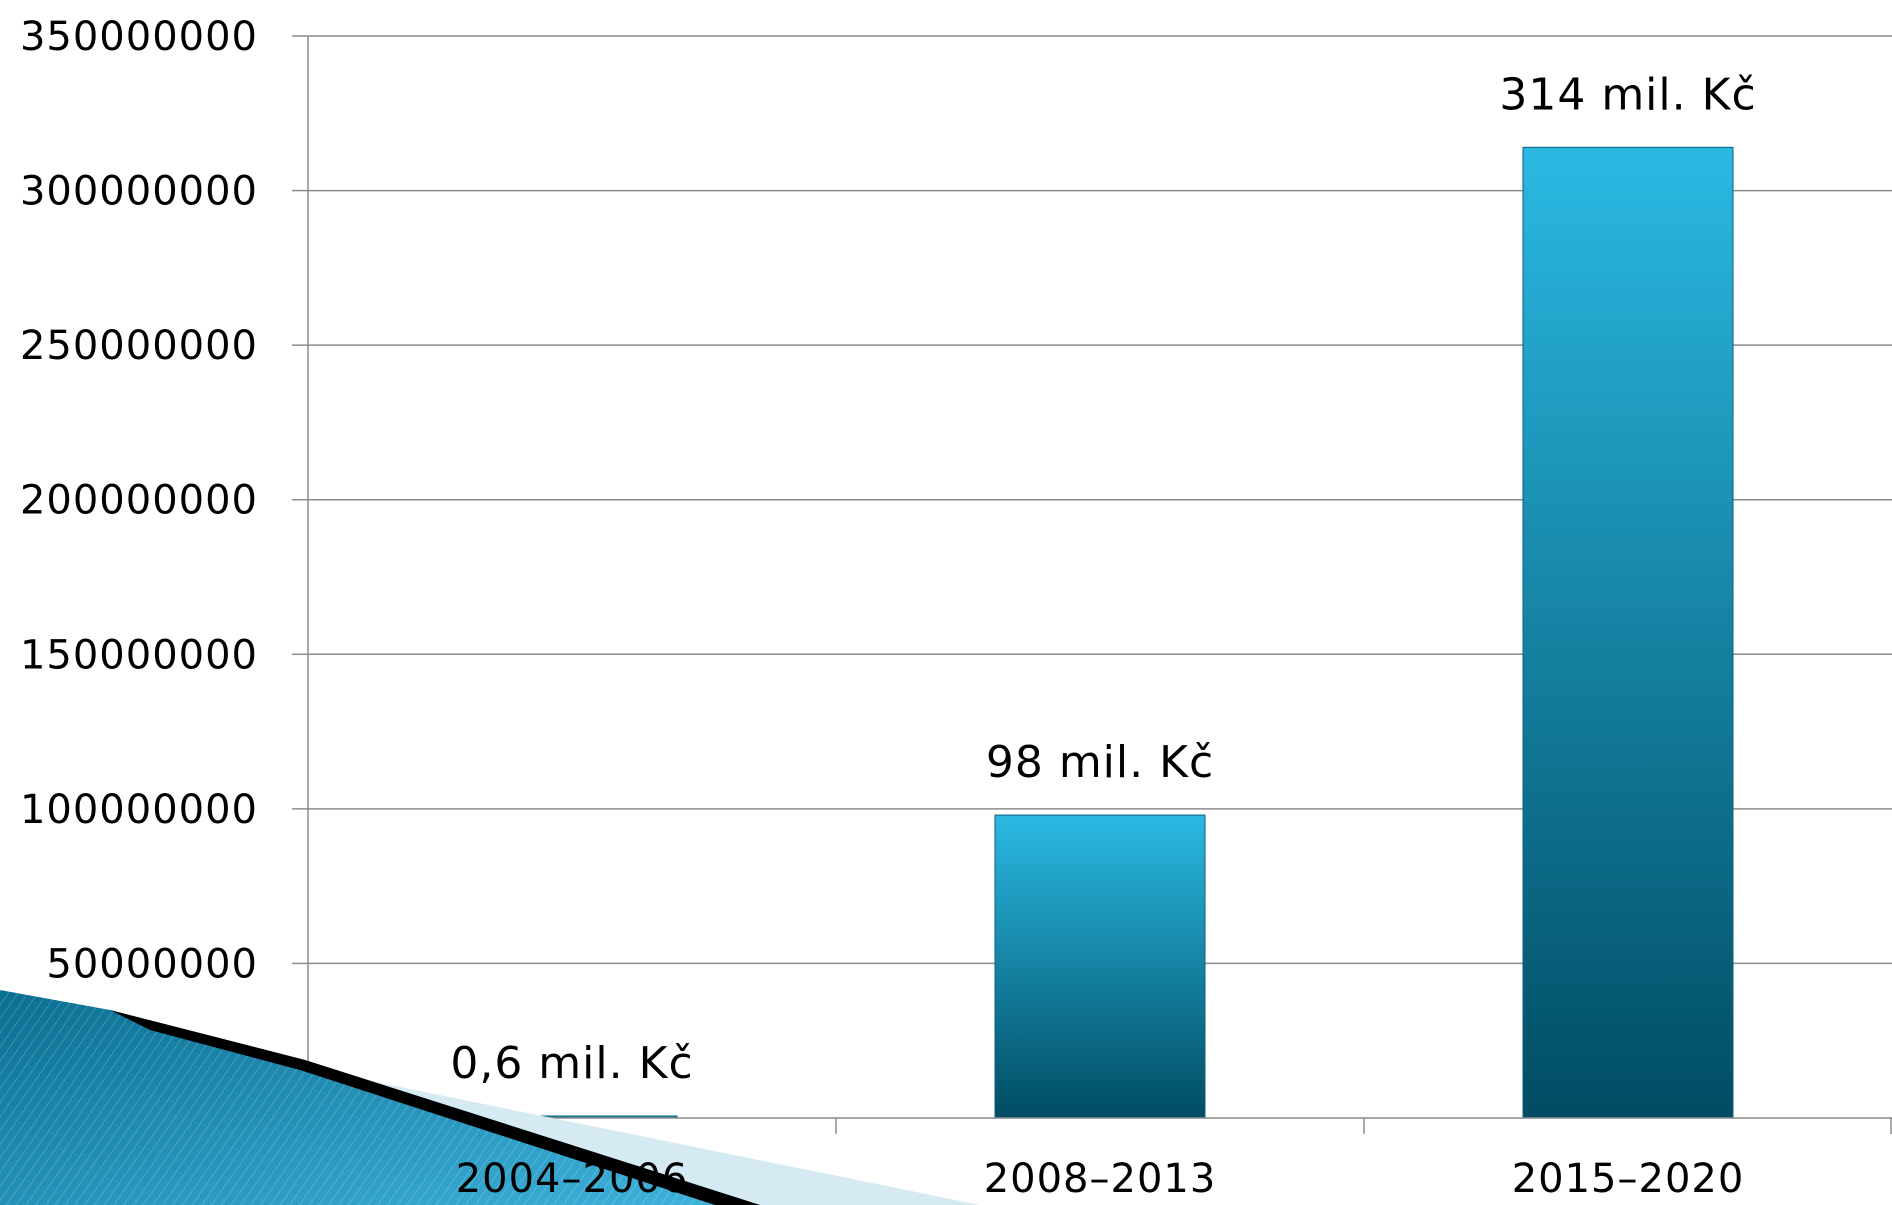 The image size is (1892, 1205). What do you see at coordinates (1628, 1179) in the screenshot?
I see `x-tick-label: 2015–2020` at bounding box center [1628, 1179].